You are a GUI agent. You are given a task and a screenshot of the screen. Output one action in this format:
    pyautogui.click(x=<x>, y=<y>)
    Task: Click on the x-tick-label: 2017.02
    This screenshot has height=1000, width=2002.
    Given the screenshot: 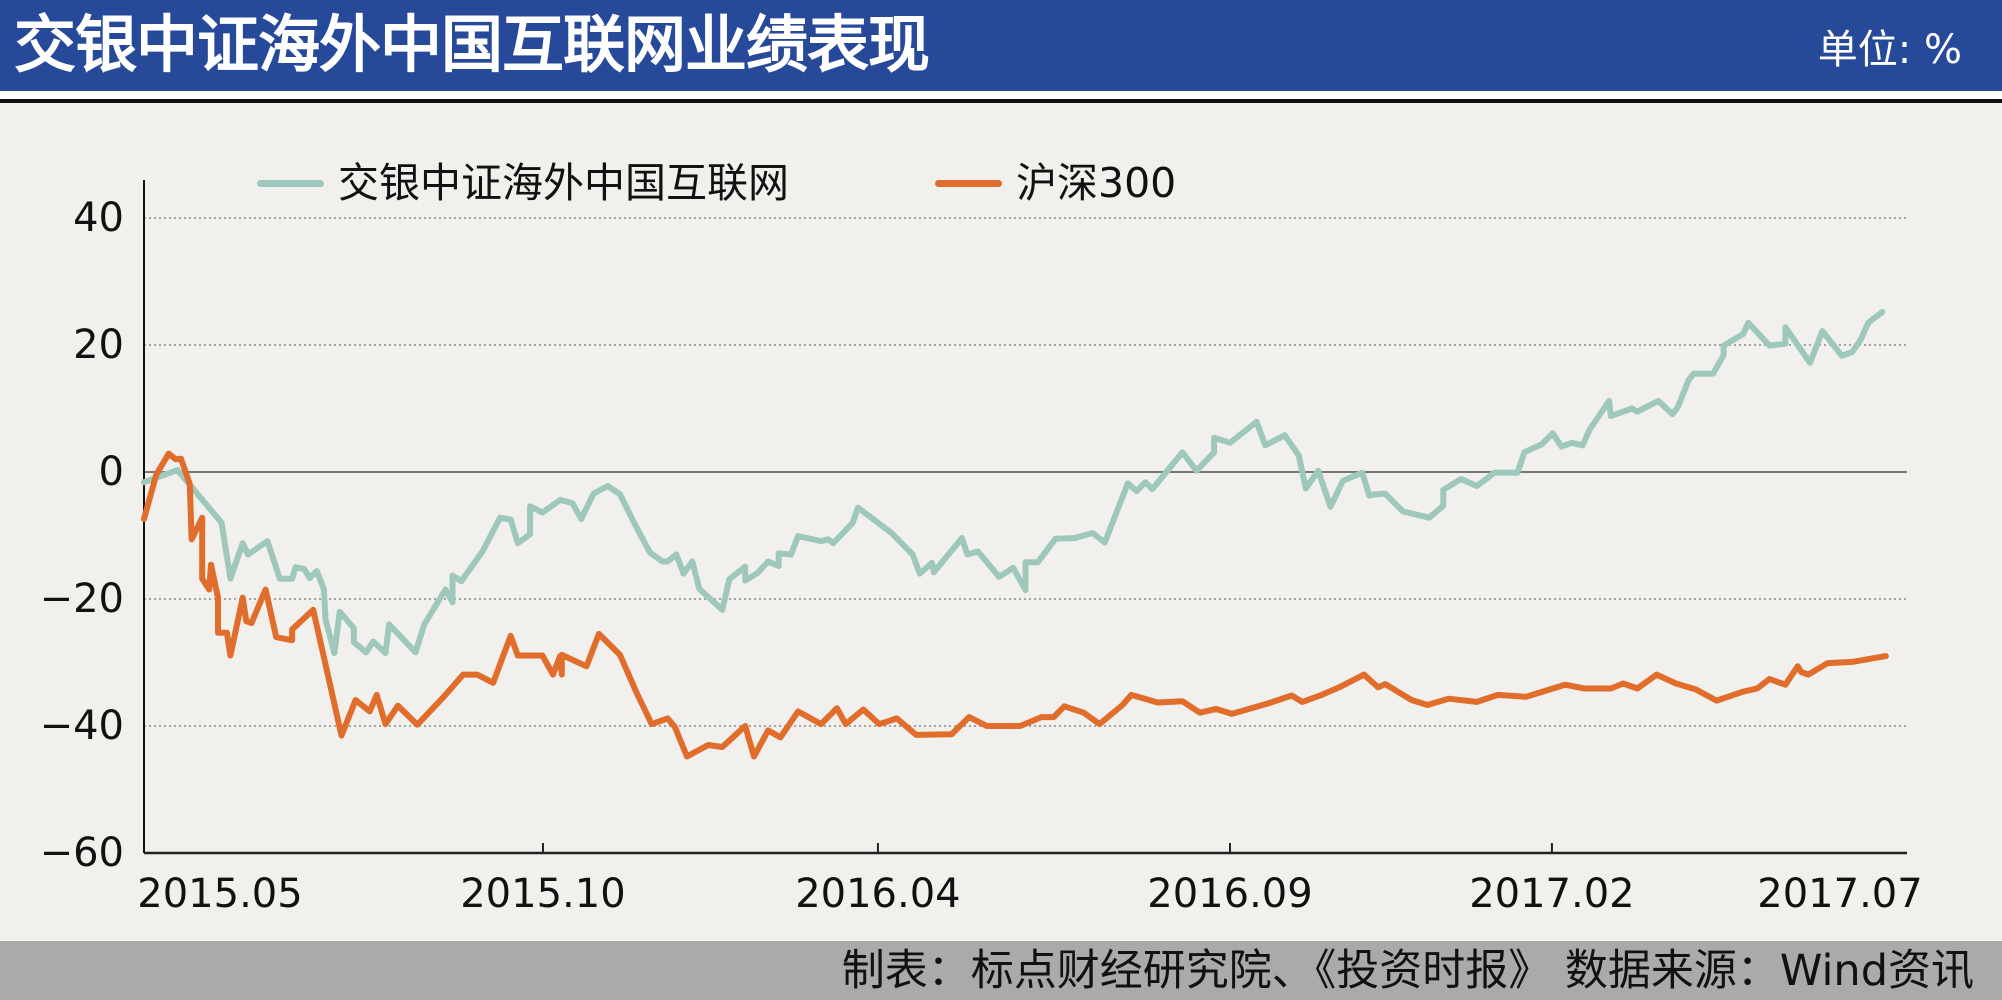 What is the action you would take?
    pyautogui.click(x=1552, y=894)
    